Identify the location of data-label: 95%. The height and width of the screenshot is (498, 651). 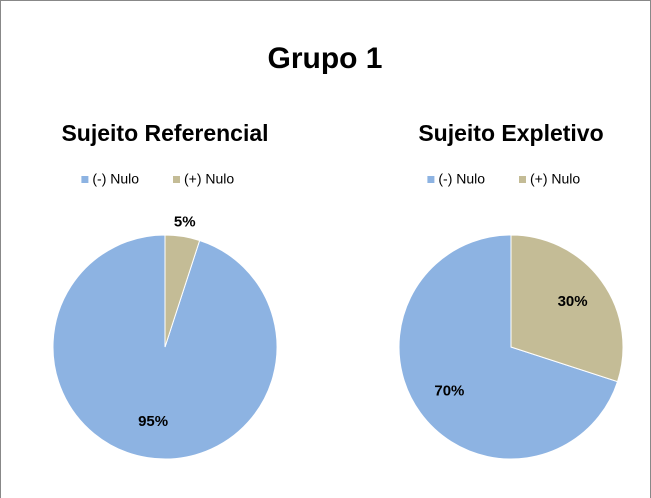
(153, 421).